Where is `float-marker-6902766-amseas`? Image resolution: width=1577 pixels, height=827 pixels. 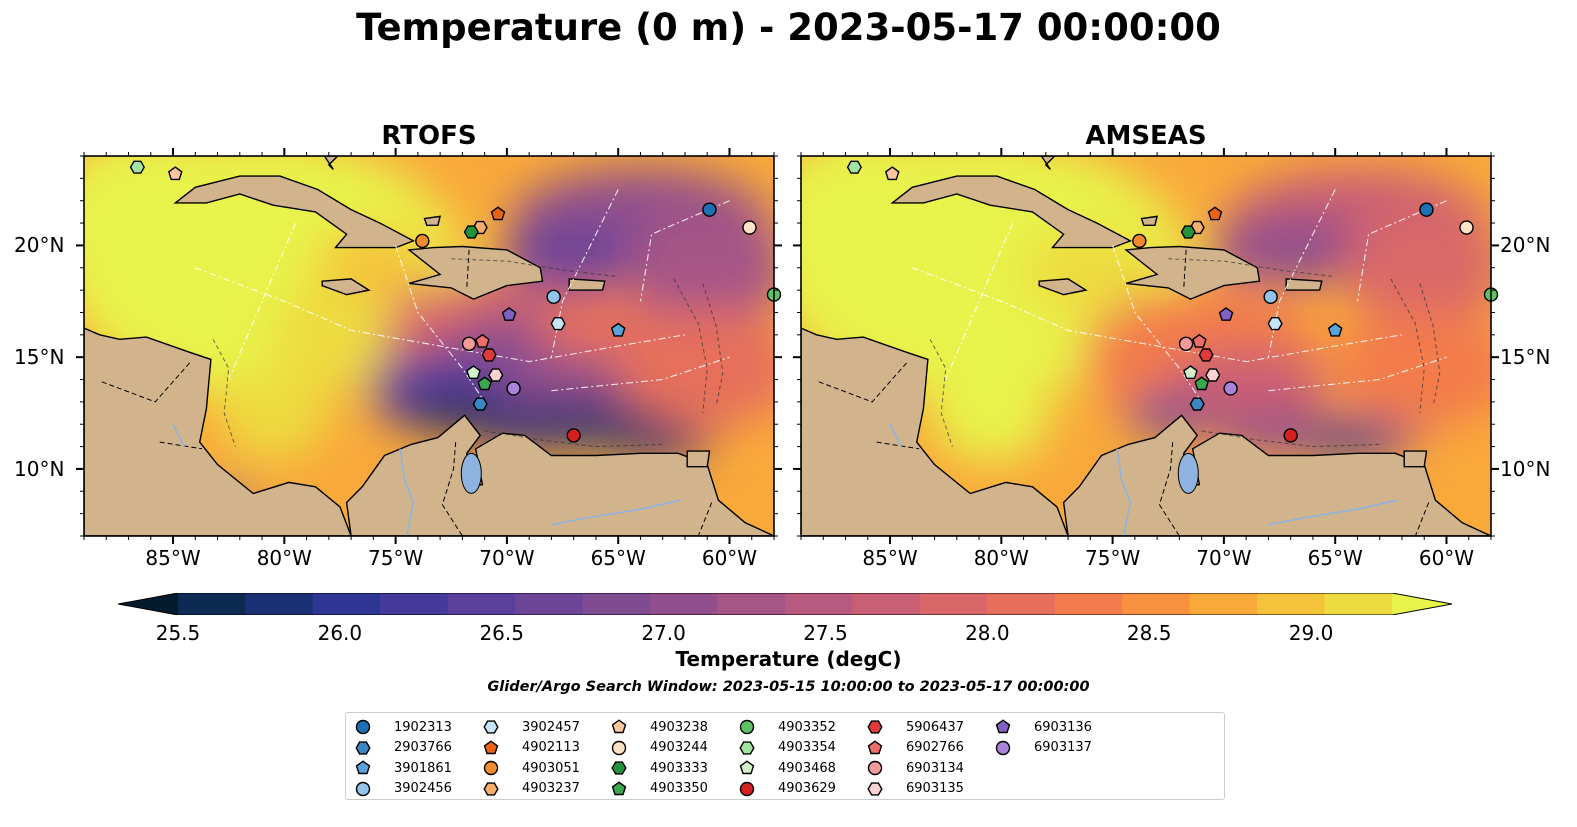 float-marker-6902766-amseas is located at coordinates (1199, 340).